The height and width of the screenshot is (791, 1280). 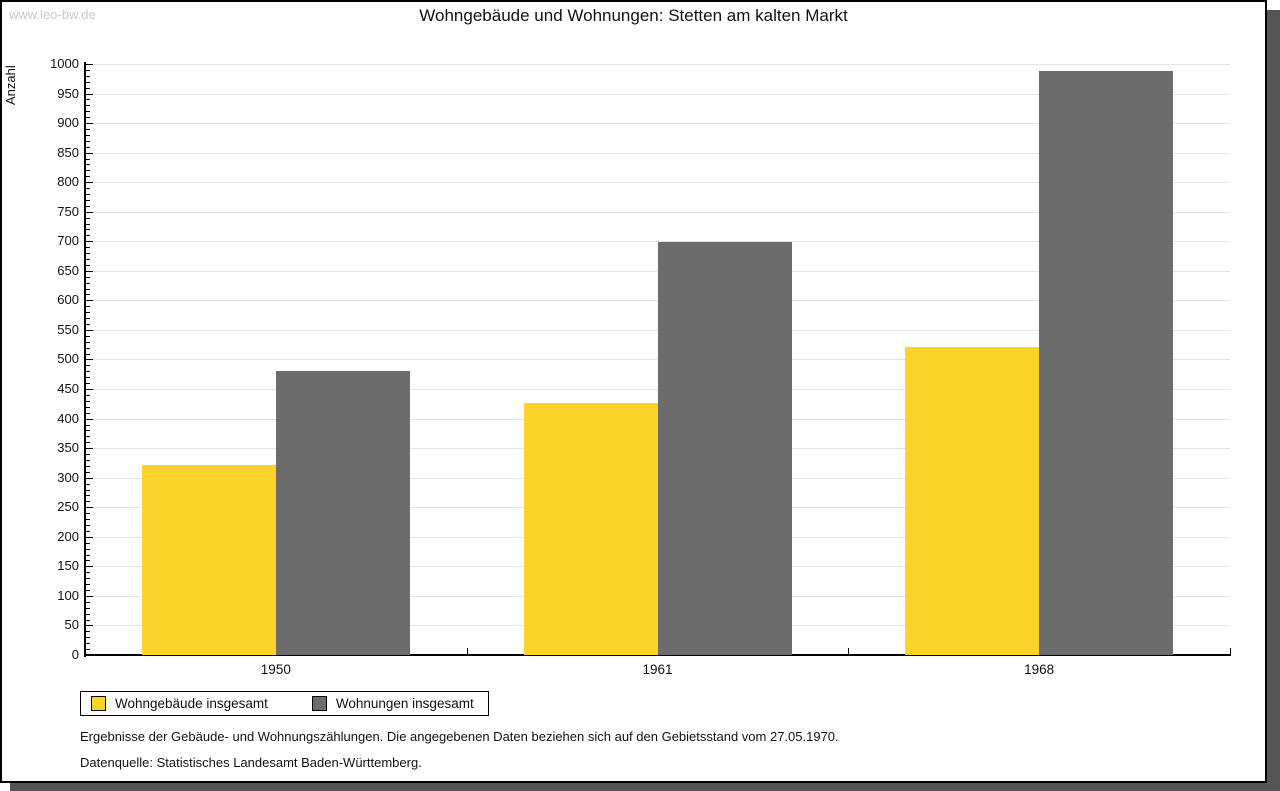 I want to click on legend-item-wohnungen: Wohnungen insgesamt, so click(x=392, y=703).